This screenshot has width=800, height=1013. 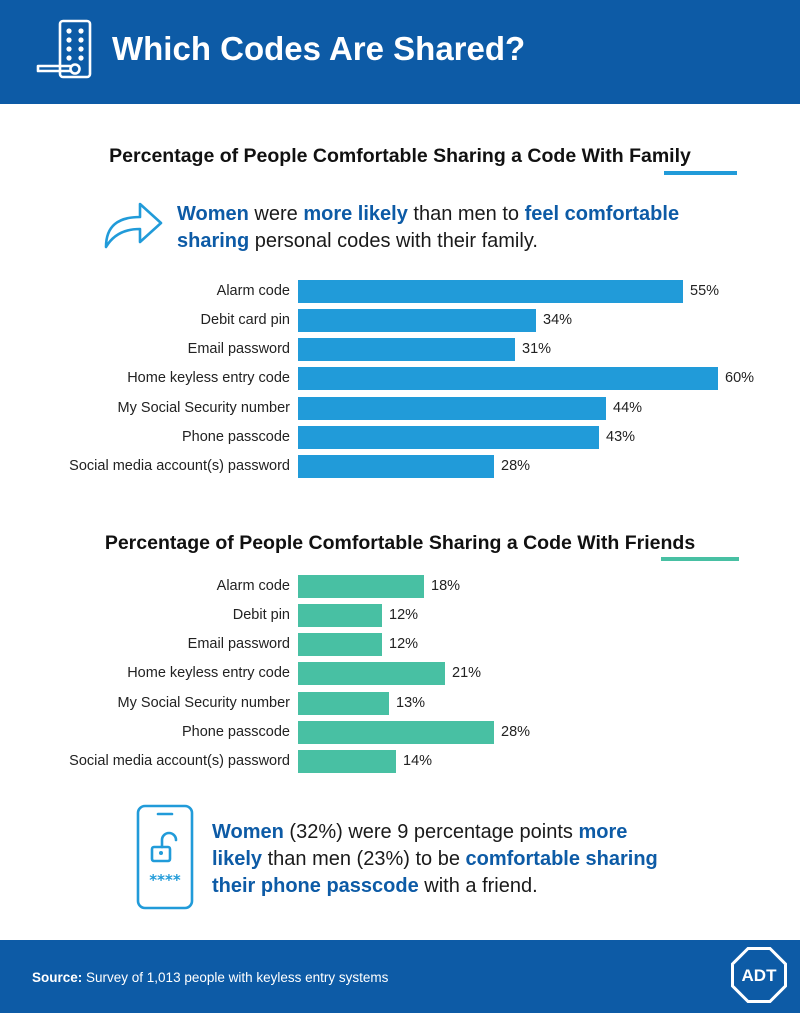 What do you see at coordinates (705, 290) in the screenshot?
I see `value-label: 55%` at bounding box center [705, 290].